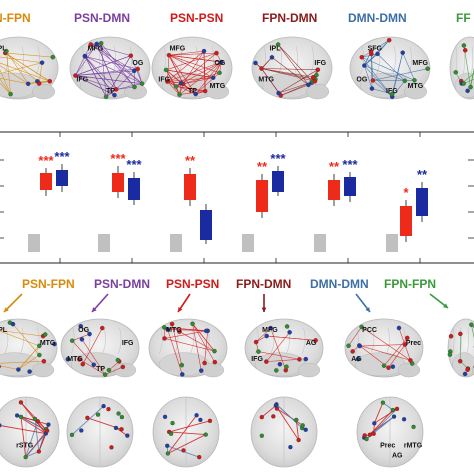  I want to click on bottom-brain-2: OG IFG MTG TP, so click(100, 348).